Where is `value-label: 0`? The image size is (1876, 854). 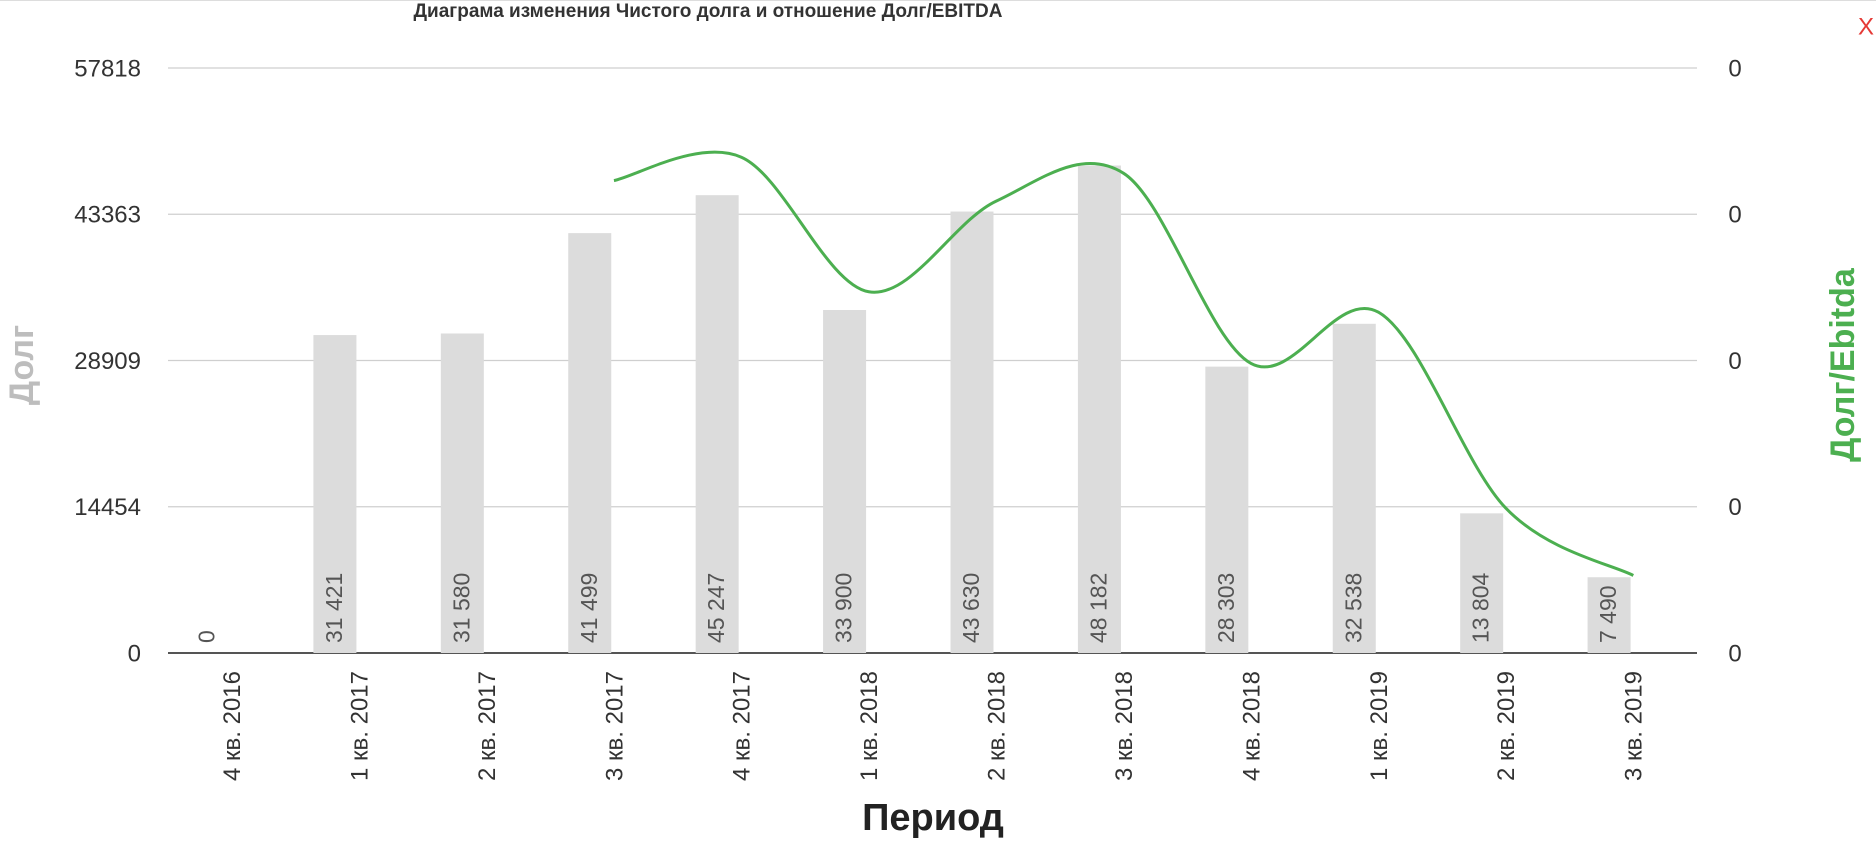 value-label: 0 is located at coordinates (207, 636).